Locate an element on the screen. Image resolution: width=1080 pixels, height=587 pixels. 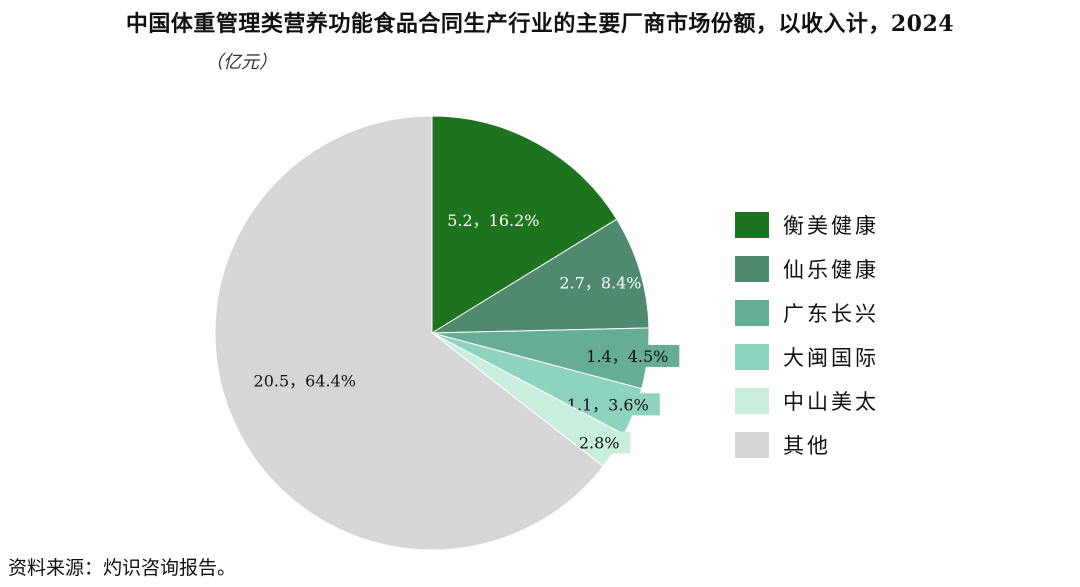
legend-label: 广东长兴 is located at coordinates (831, 314).